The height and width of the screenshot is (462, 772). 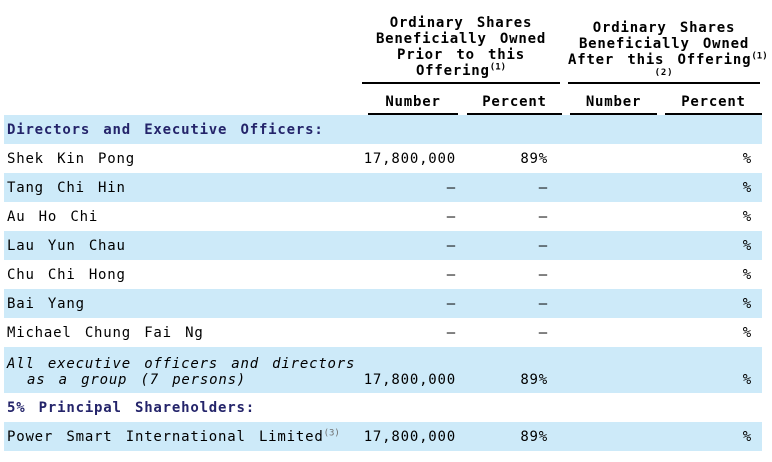 I want to click on cell-holder-name: Tang Chi Hin, so click(x=183, y=187).